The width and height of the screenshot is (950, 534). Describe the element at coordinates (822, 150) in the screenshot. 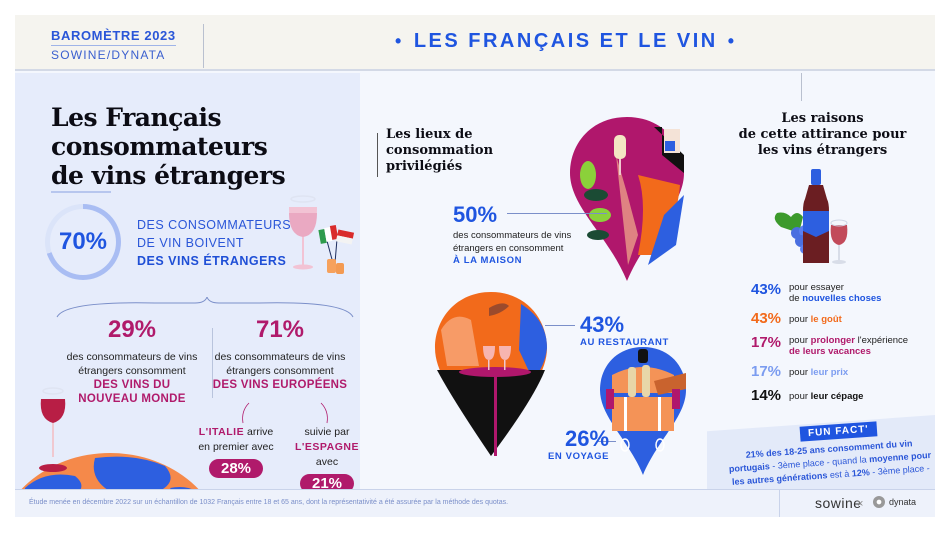

I see `title-line: les vins étrangers` at that location.